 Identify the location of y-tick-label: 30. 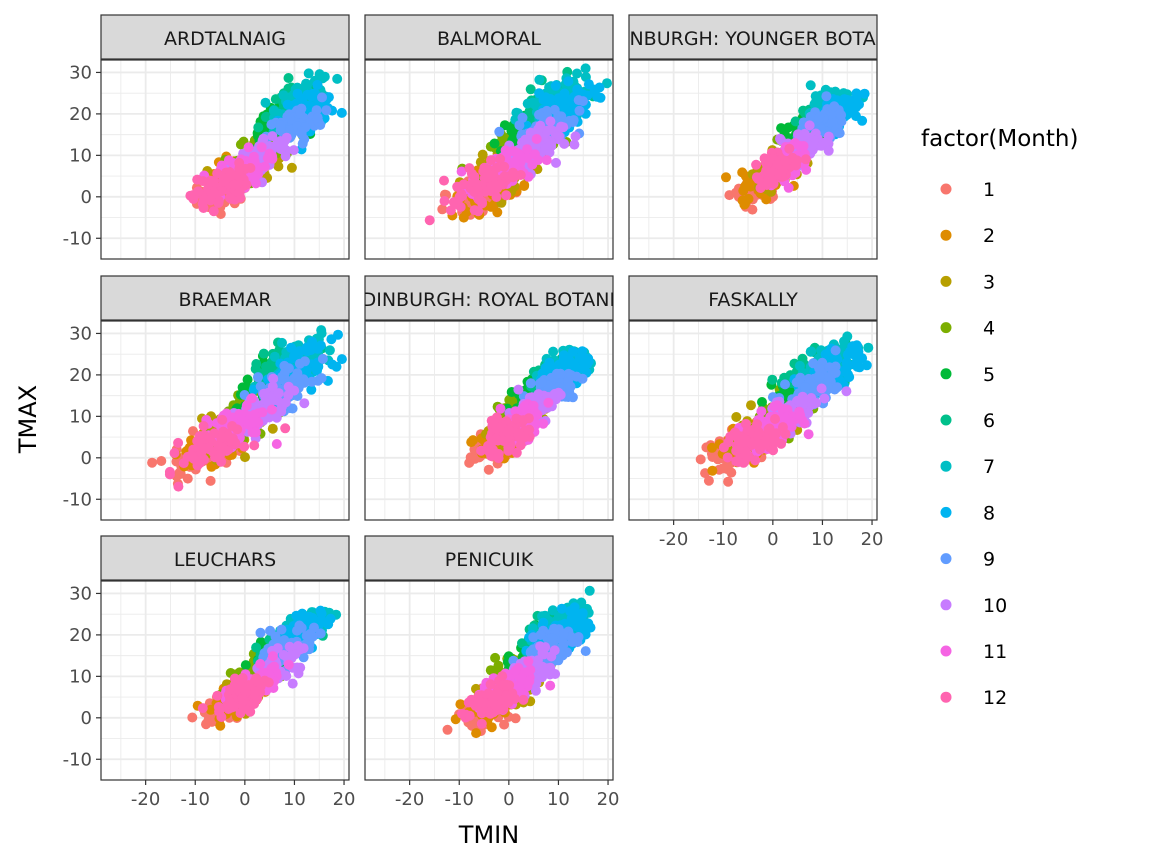
(80, 72).